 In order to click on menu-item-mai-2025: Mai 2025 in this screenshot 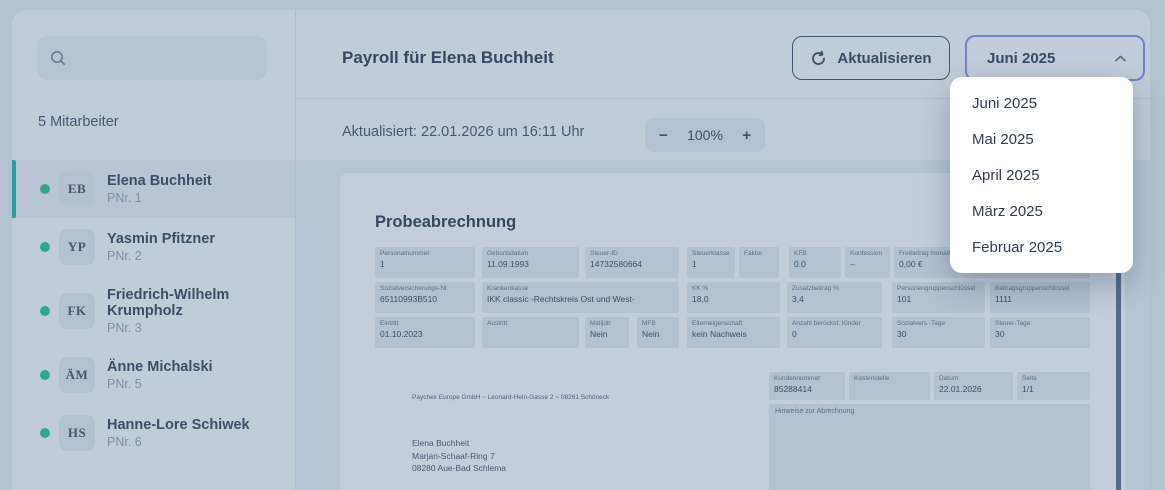, I will do `click(1003, 139)`.